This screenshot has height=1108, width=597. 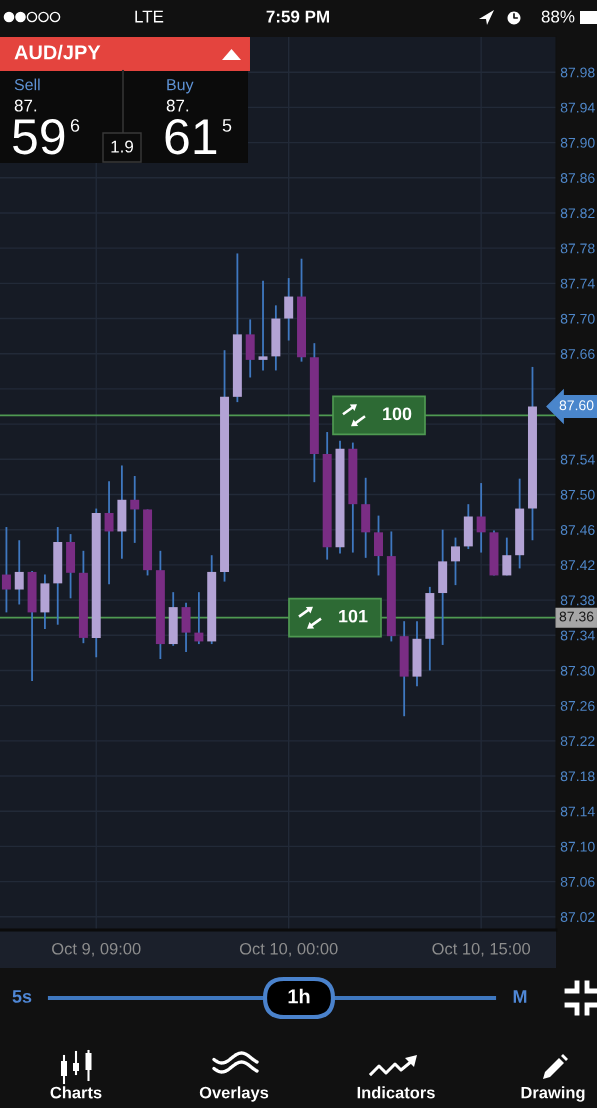 What do you see at coordinates (297, 16) in the screenshot?
I see `text: 7:59 PM` at bounding box center [297, 16].